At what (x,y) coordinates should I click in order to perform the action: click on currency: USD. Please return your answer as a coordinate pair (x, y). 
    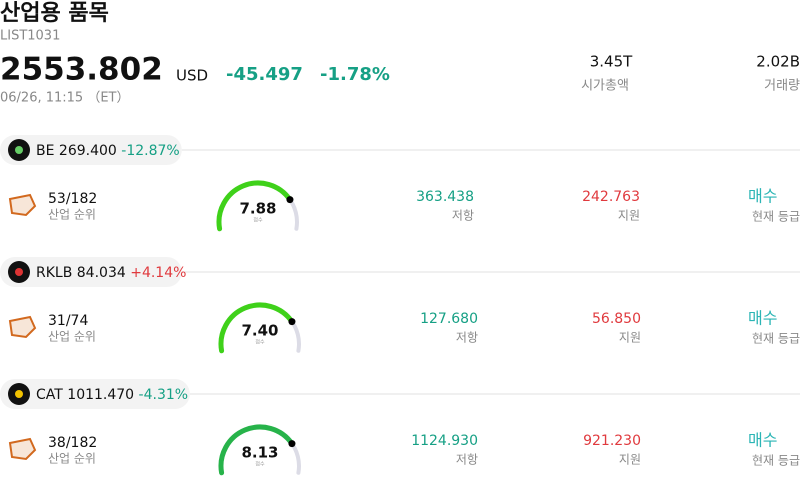
    Looking at the image, I should click on (192, 76).